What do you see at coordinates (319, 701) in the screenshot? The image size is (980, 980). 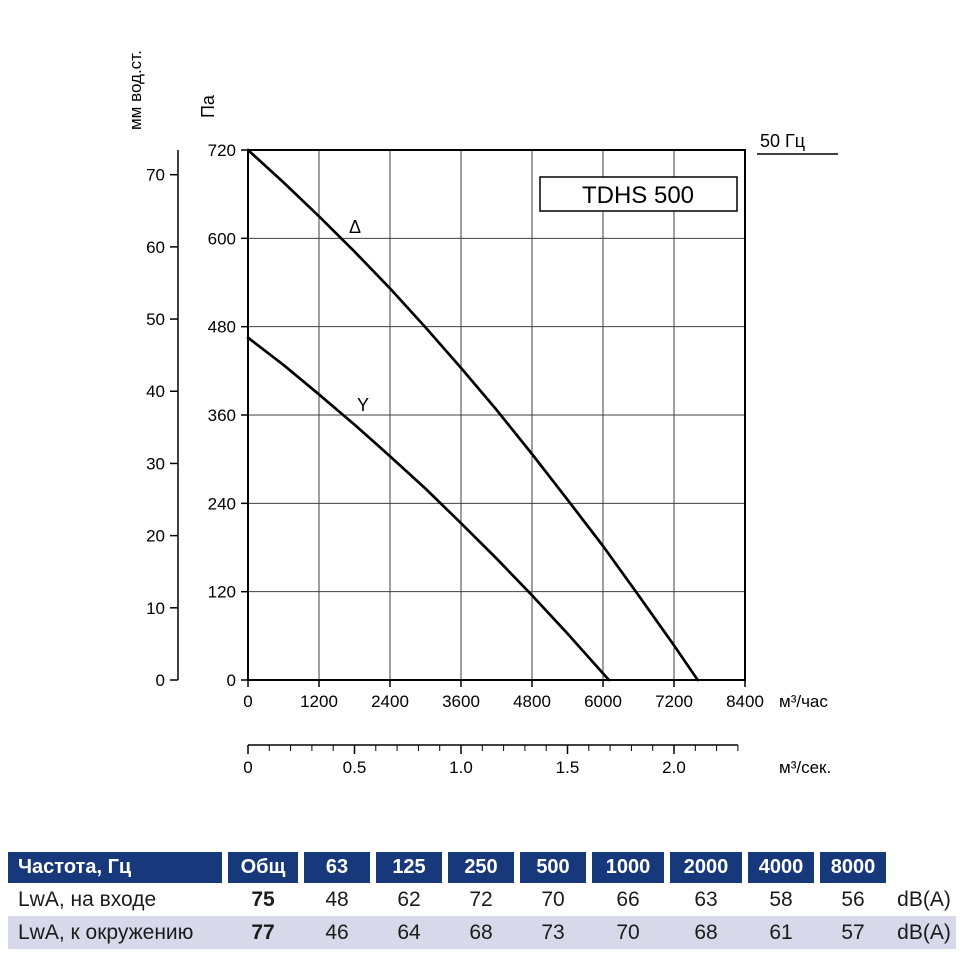 I see `x-tick-label: 1200` at bounding box center [319, 701].